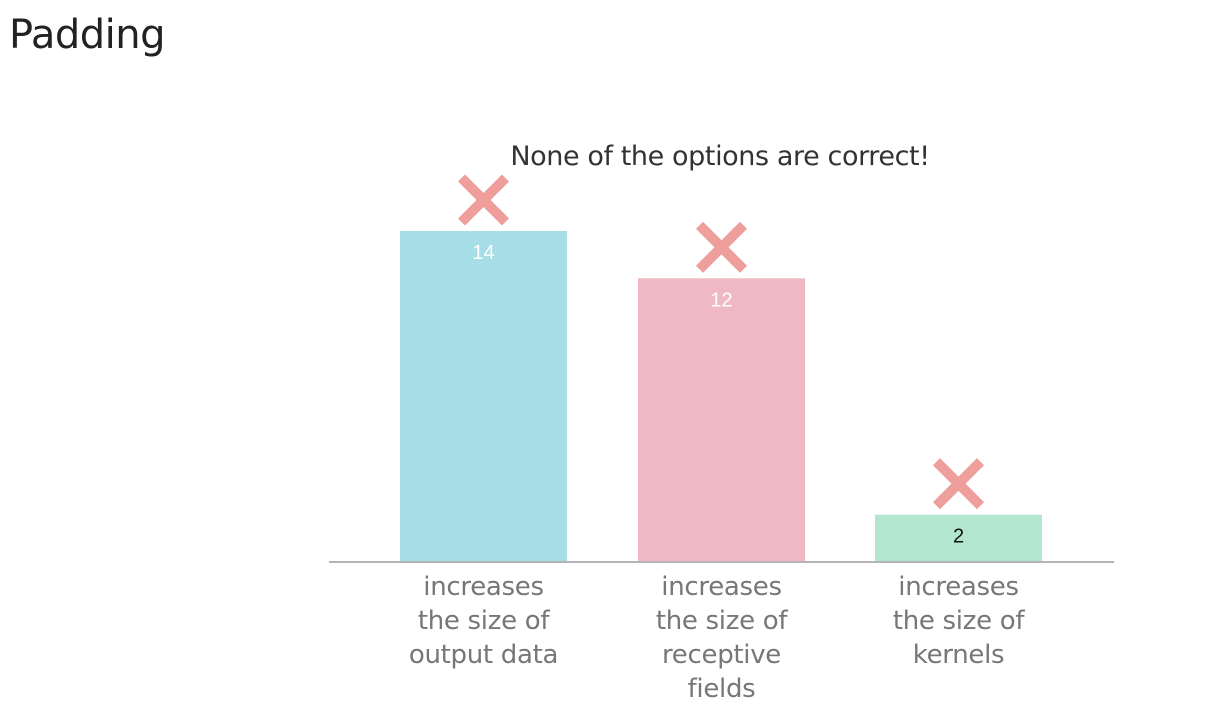  I want to click on data-label-2: 12, so click(721, 300).